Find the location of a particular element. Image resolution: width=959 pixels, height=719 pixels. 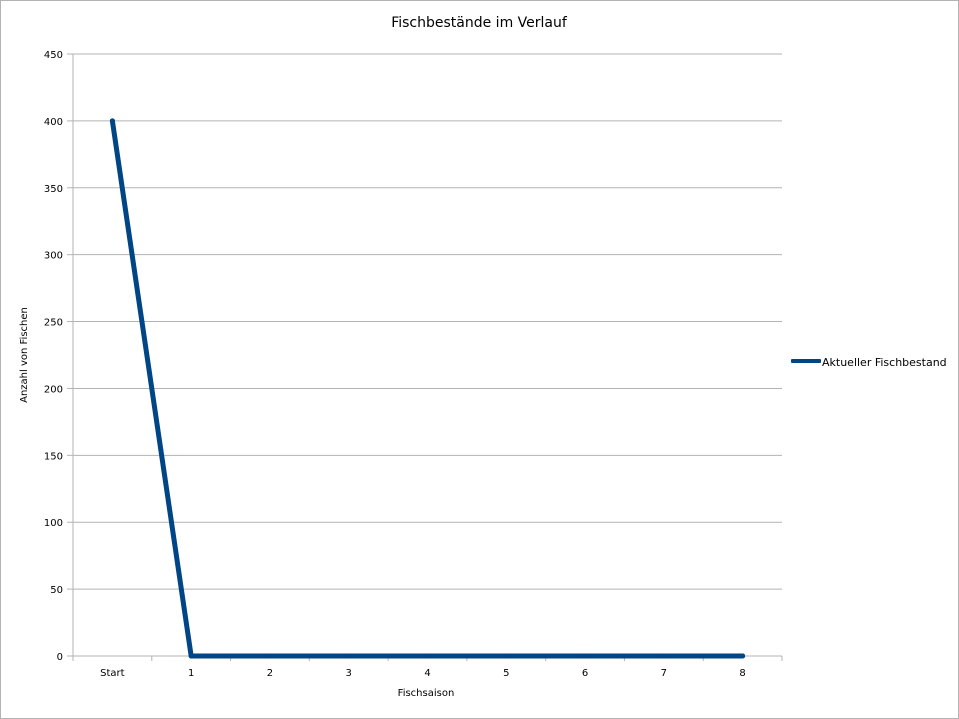

legend-swatch is located at coordinates (806, 361).